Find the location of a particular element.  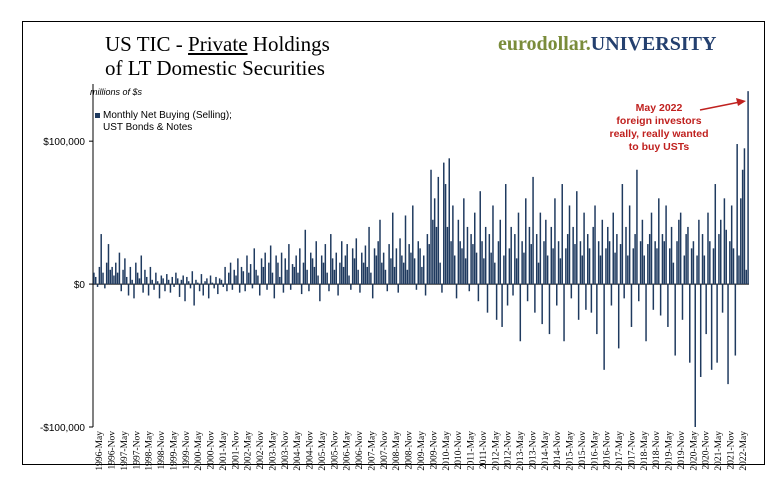

x-tick-label: 2008-Nov is located at coordinates (410, 450).